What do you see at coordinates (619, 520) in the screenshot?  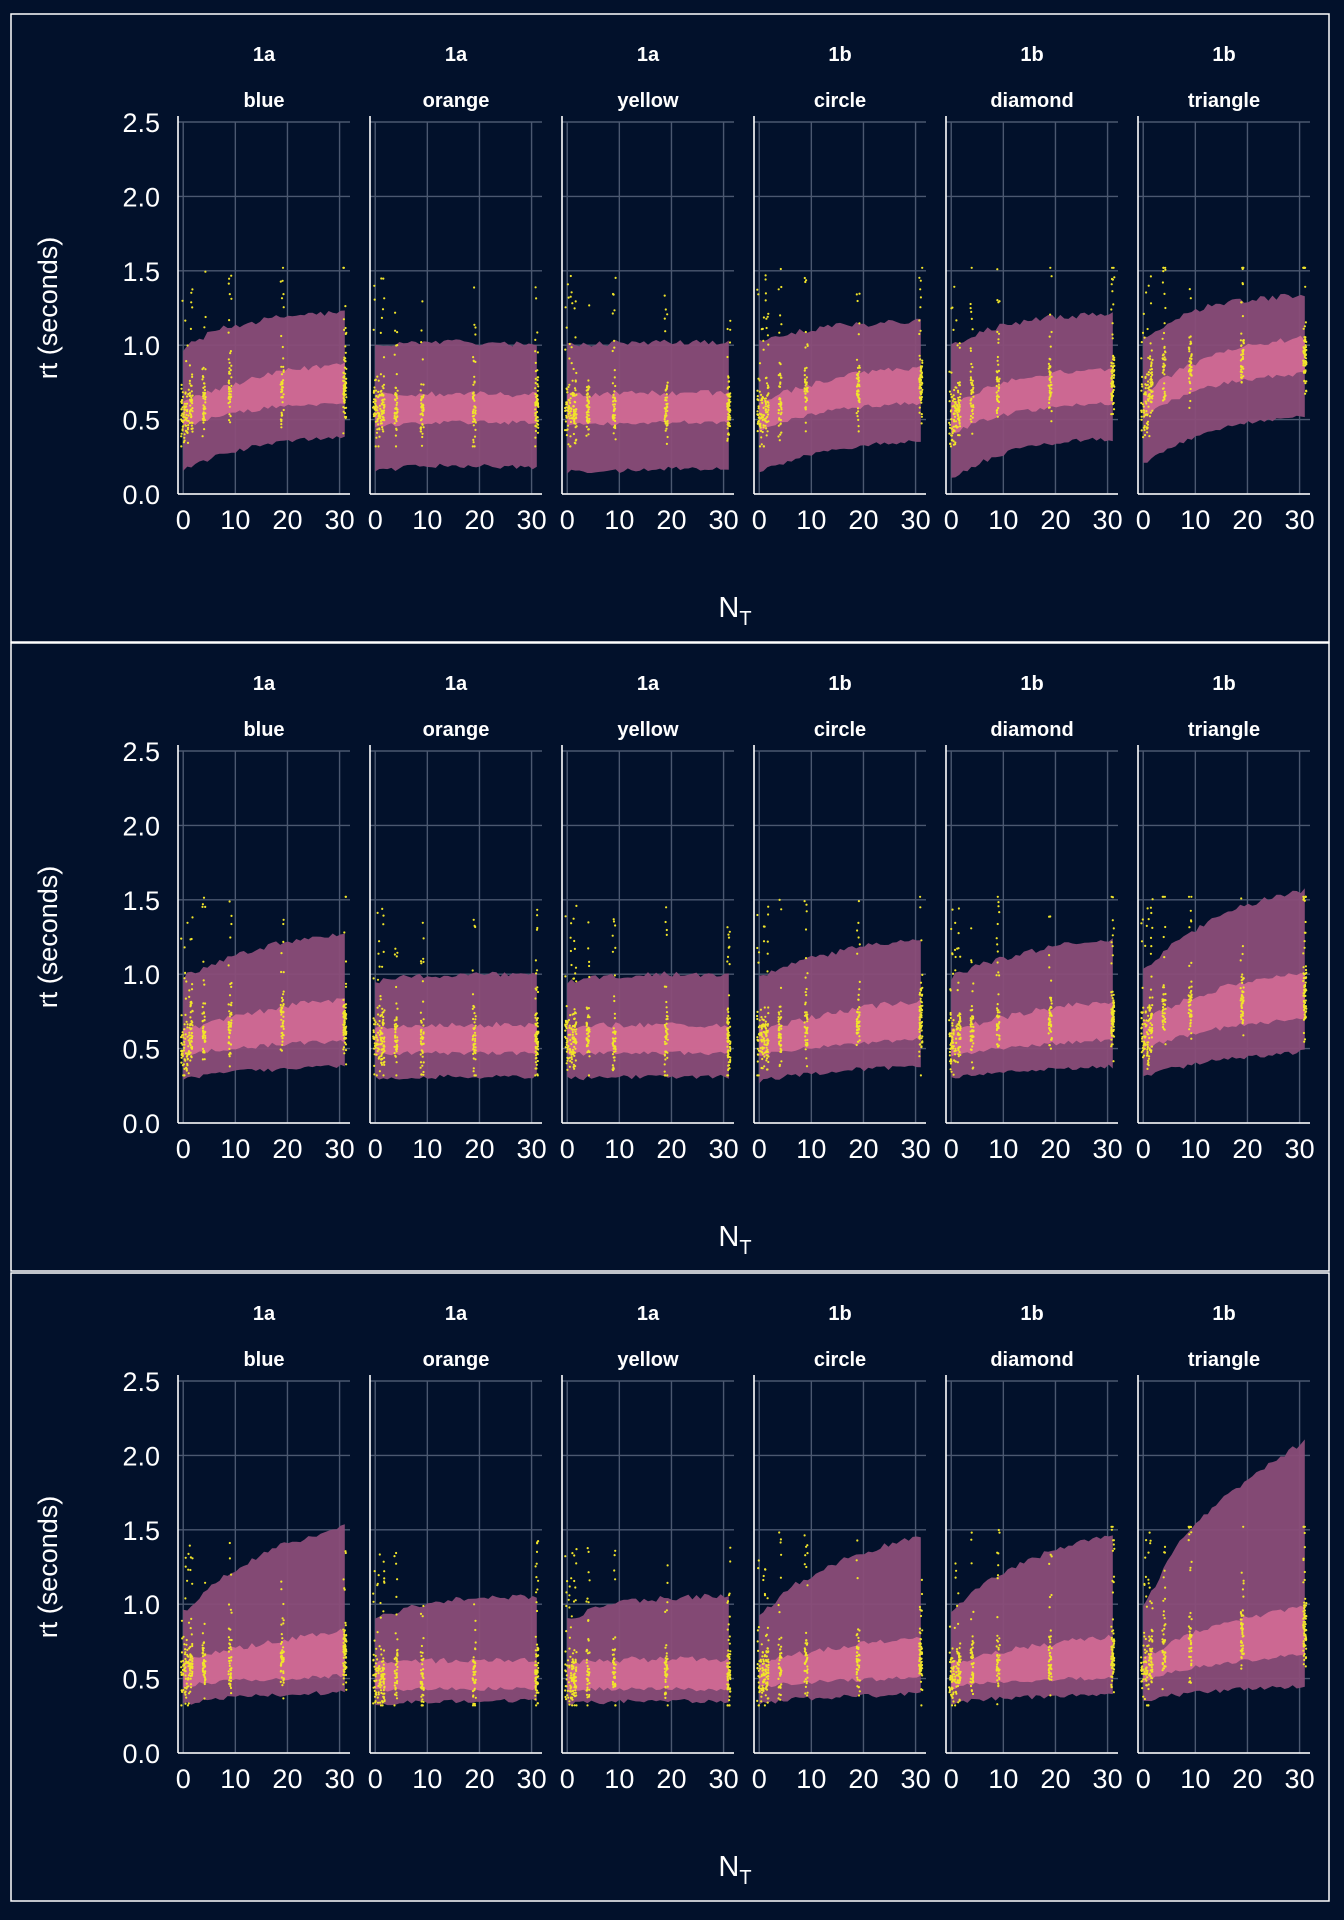 I see `x-tick-label: 10` at bounding box center [619, 520].